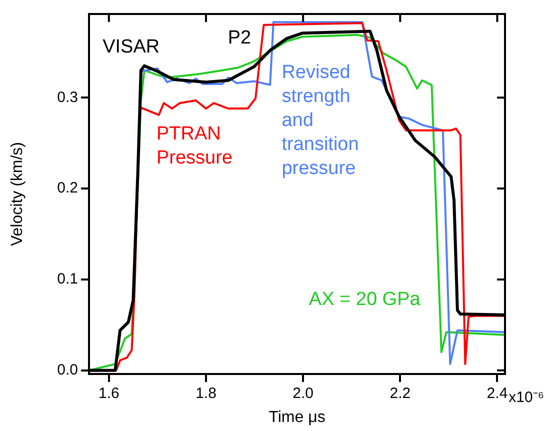 This screenshot has height=431, width=549. What do you see at coordinates (297, 417) in the screenshot?
I see `x-axis-title: Time μs` at bounding box center [297, 417].